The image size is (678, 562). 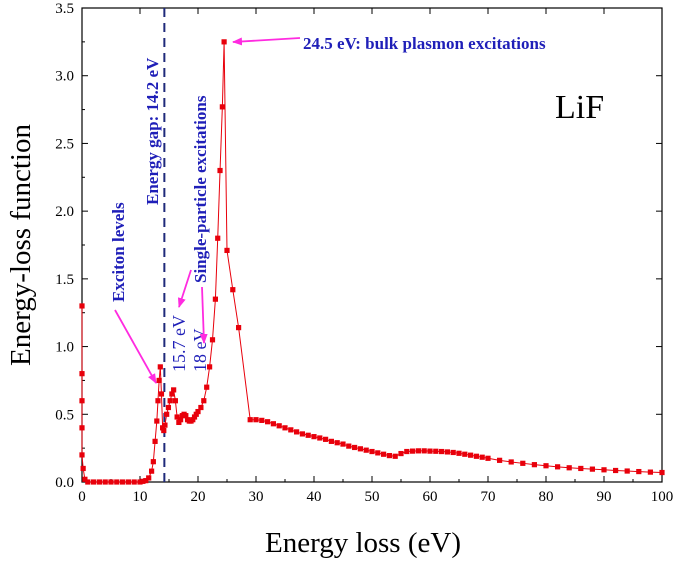 What do you see at coordinates (64, 77) in the screenshot?
I see `y-tick-label: 3.0` at bounding box center [64, 77].